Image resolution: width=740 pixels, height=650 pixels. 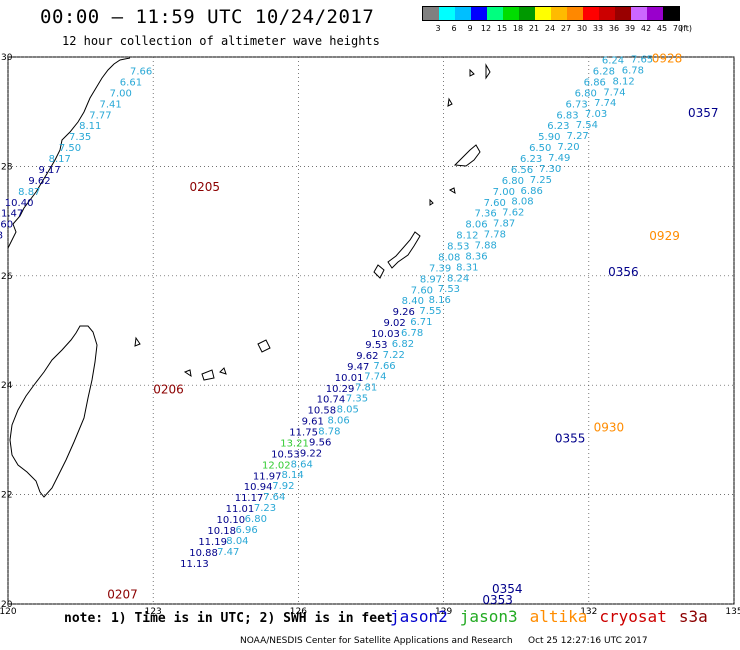 What do you see at coordinates (274, 497) in the screenshot?
I see `wave-height-label: 7.64` at bounding box center [274, 497].